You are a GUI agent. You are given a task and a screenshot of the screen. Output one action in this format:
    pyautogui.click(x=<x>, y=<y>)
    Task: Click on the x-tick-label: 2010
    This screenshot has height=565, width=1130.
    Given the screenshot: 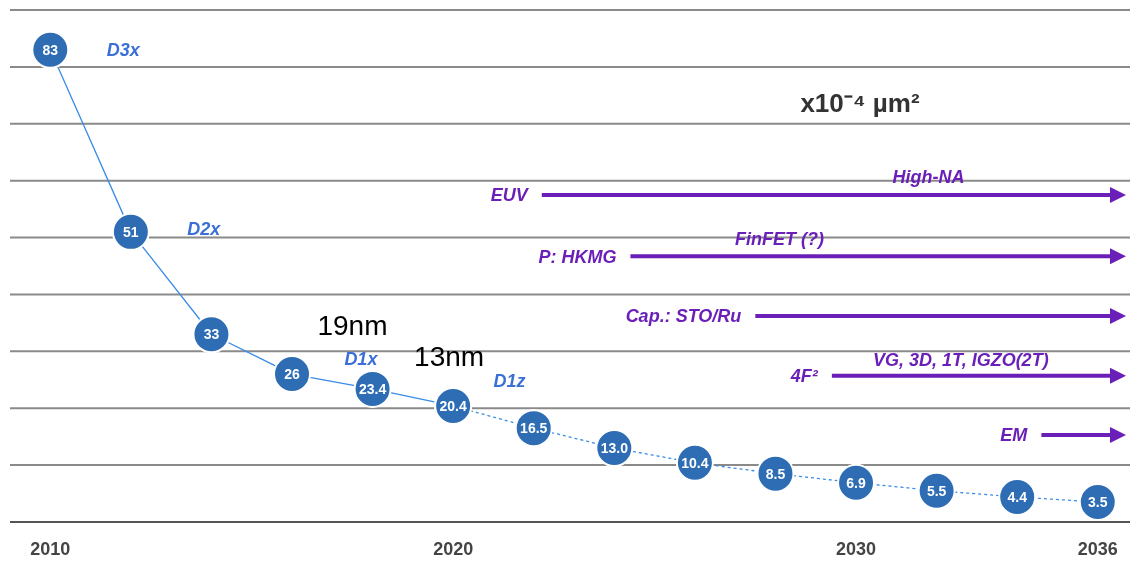 What is the action you would take?
    pyautogui.click(x=50, y=549)
    